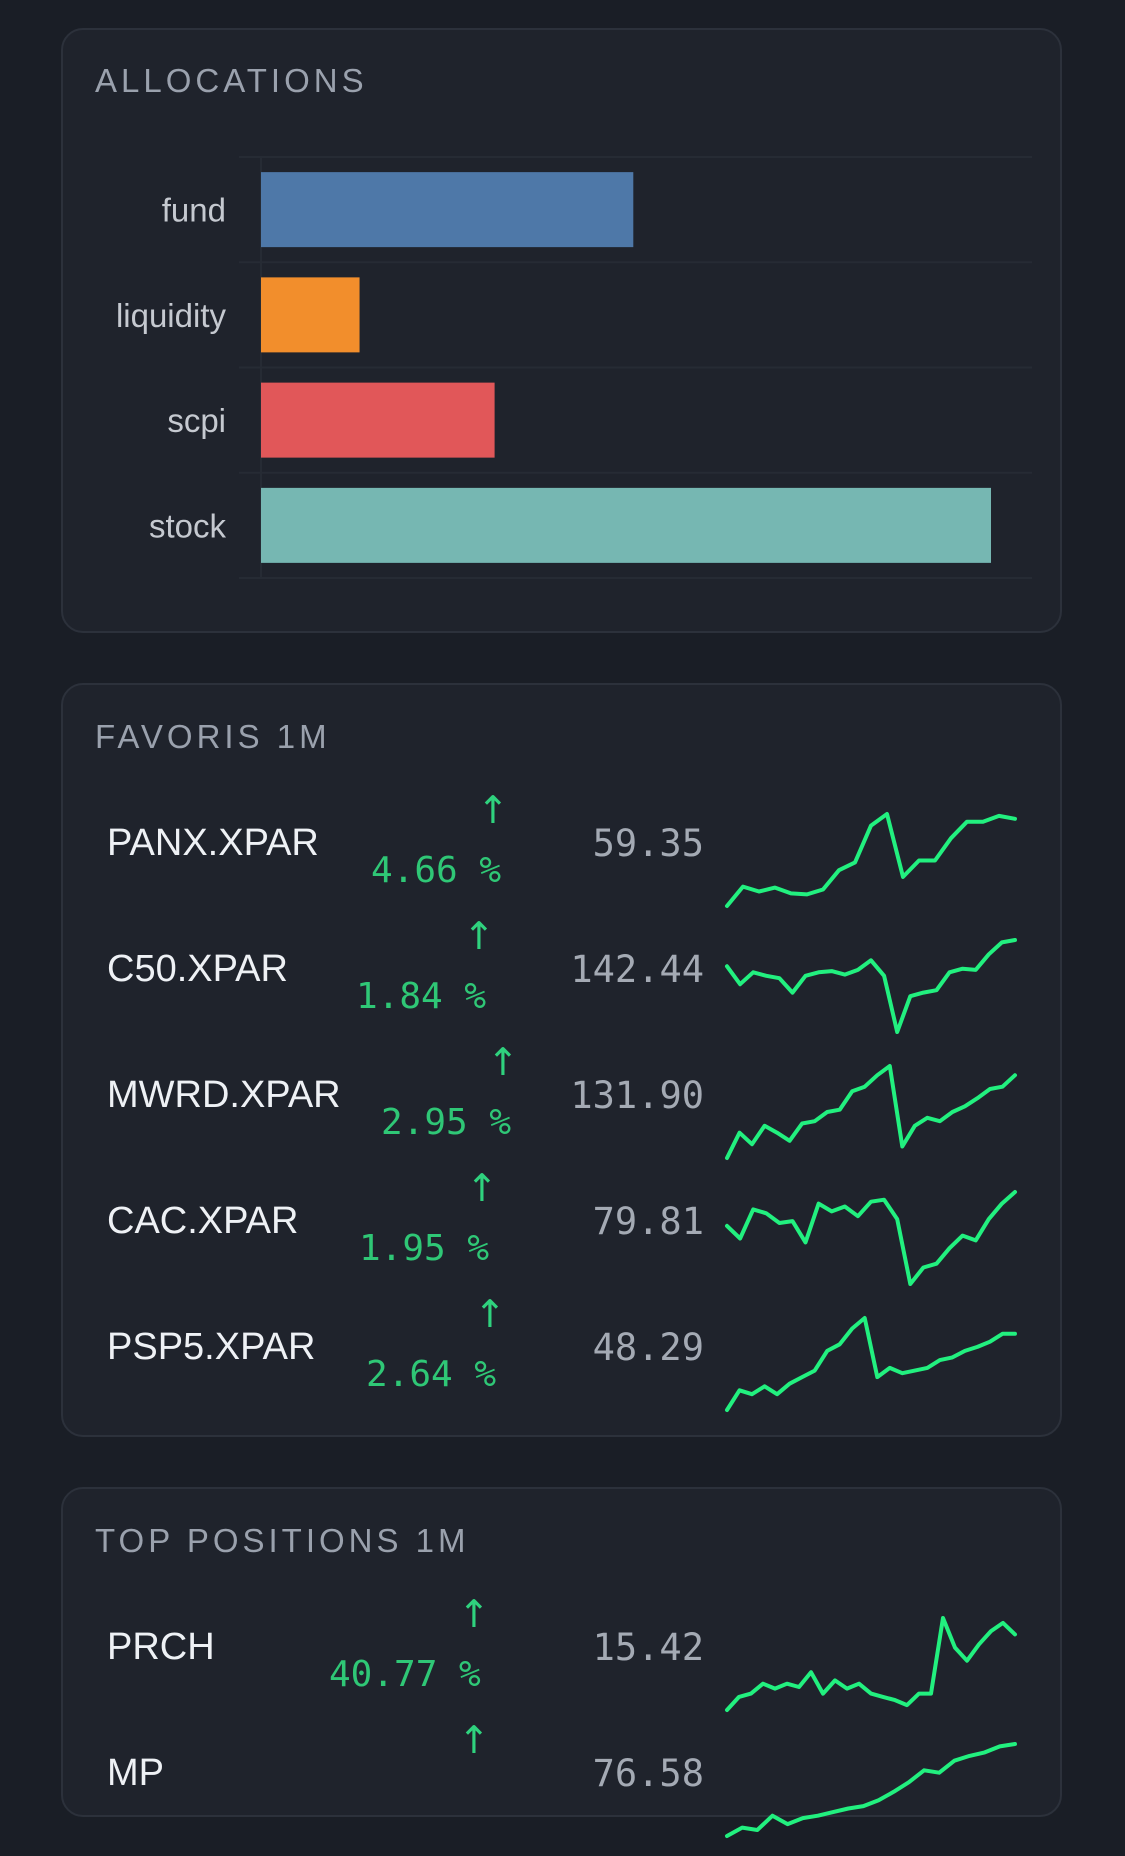  Describe the element at coordinates (637, 1095) in the screenshot. I see `price-value: 131.90` at that location.